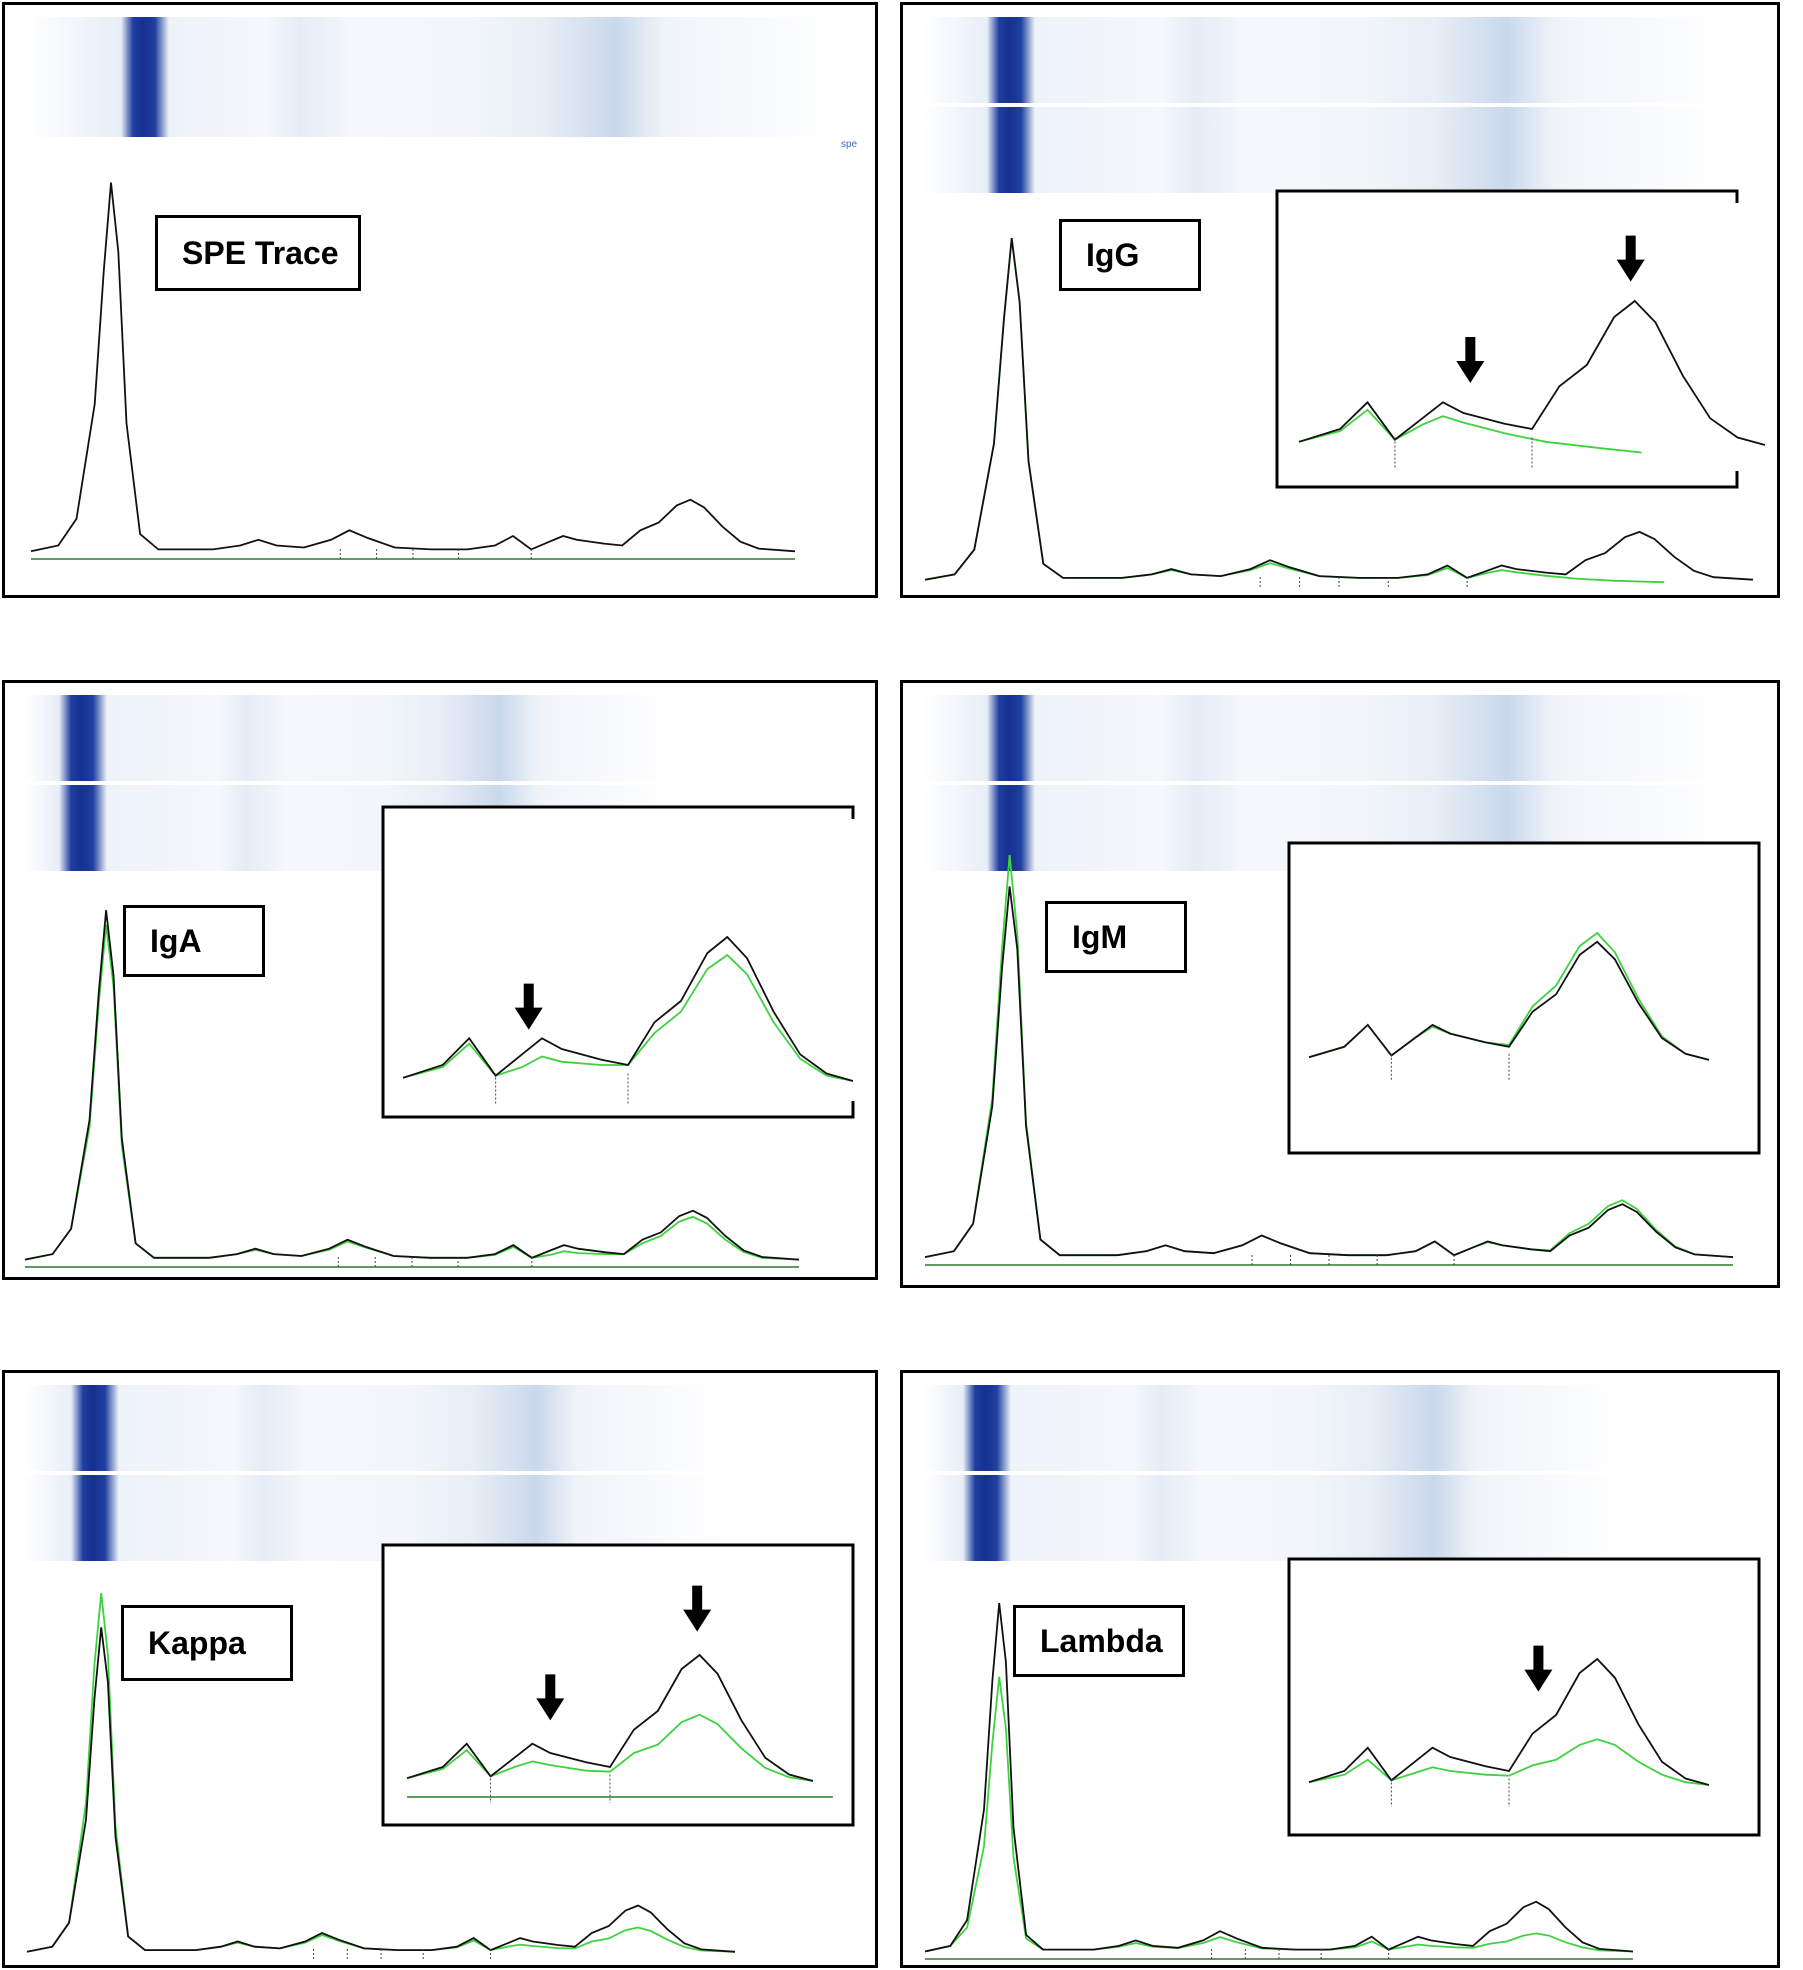 This screenshot has height=1970, width=1803. I want to click on panel-iga: IgA, so click(440, 980).